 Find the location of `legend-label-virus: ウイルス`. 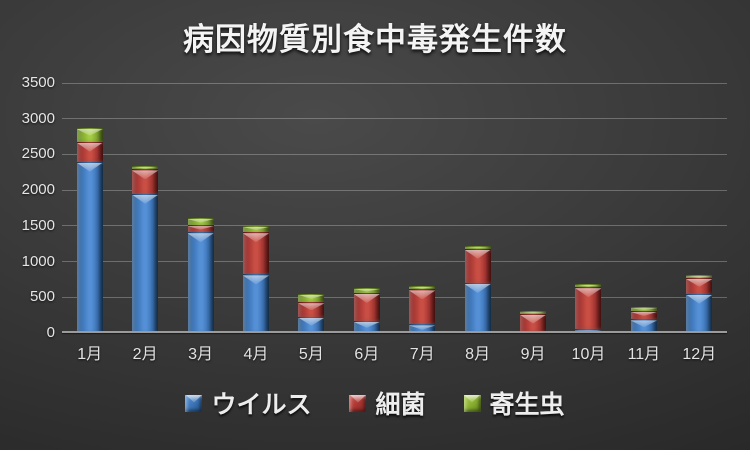

legend-label-virus: ウイルス is located at coordinates (261, 405).